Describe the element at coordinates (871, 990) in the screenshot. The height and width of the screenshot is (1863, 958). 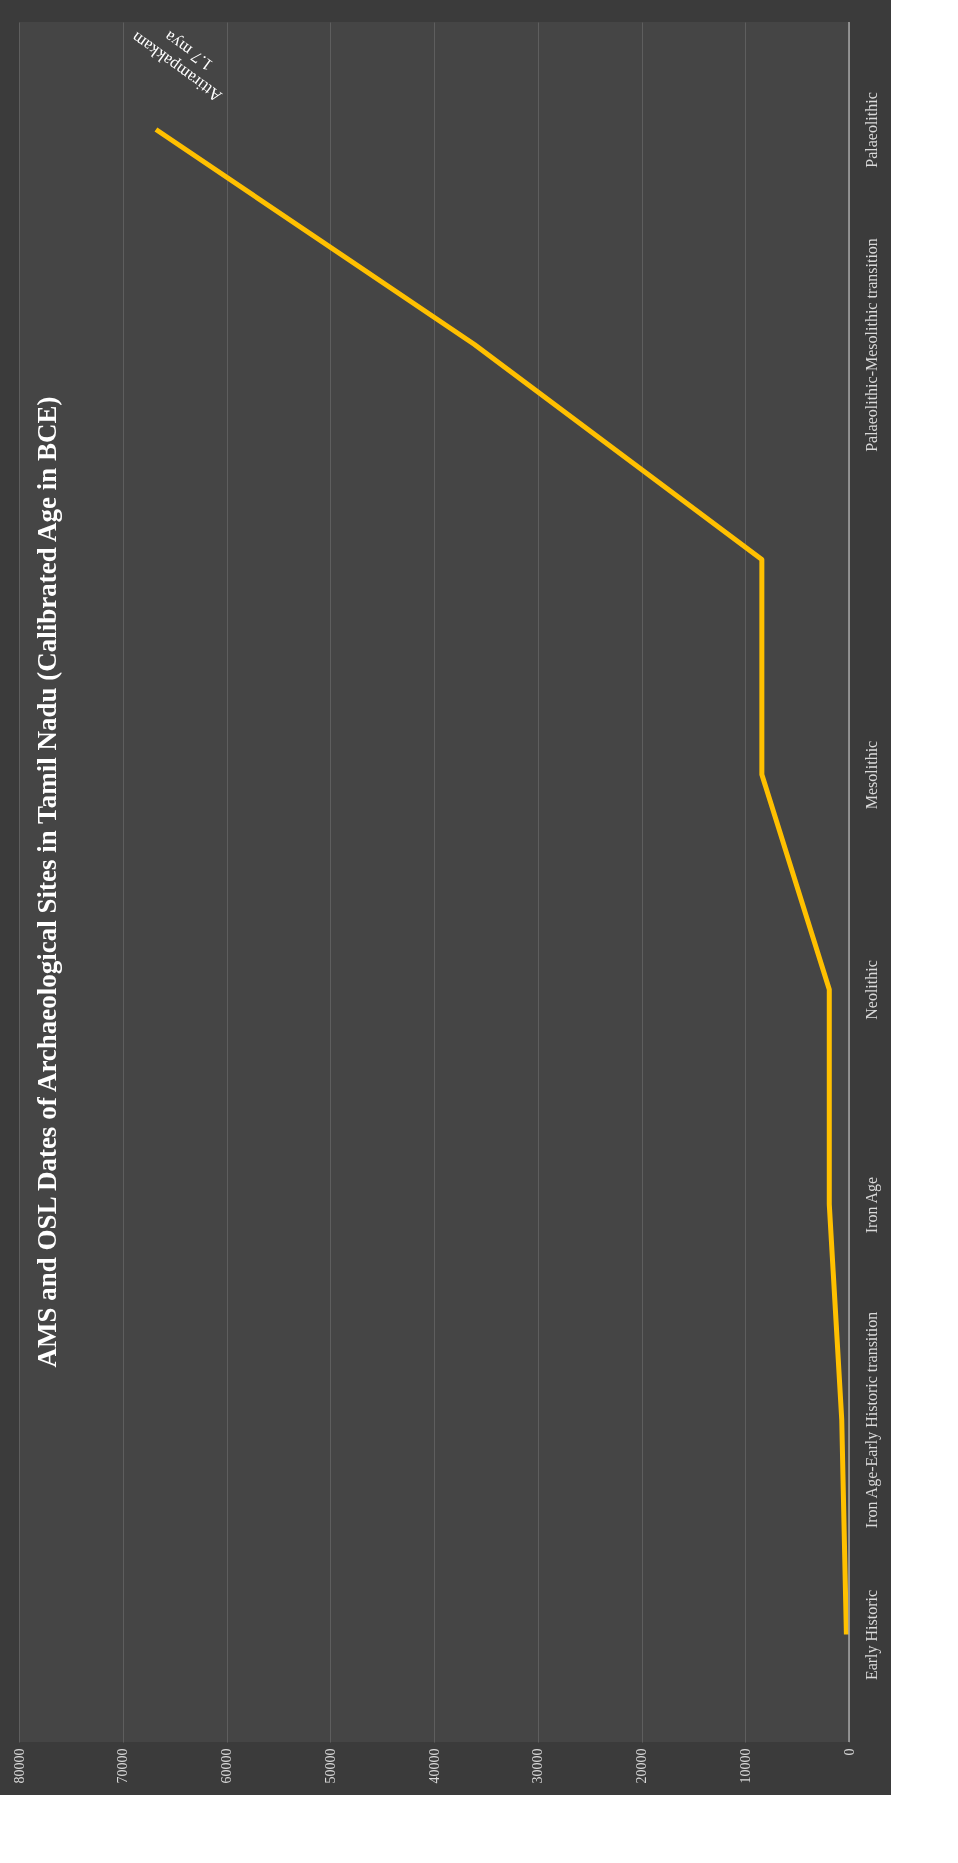
I see `y-tick-label: Neolithic` at that location.